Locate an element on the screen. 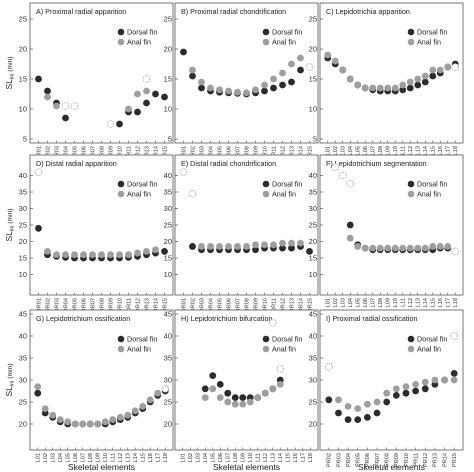  x-tick-label: DR03 is located at coordinates (202, 305).